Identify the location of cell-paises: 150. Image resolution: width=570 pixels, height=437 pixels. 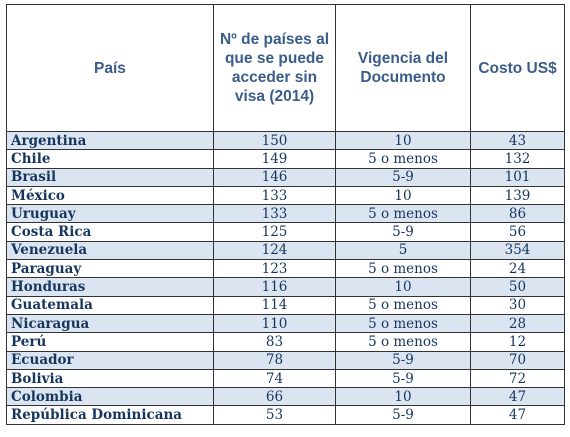
(274, 140).